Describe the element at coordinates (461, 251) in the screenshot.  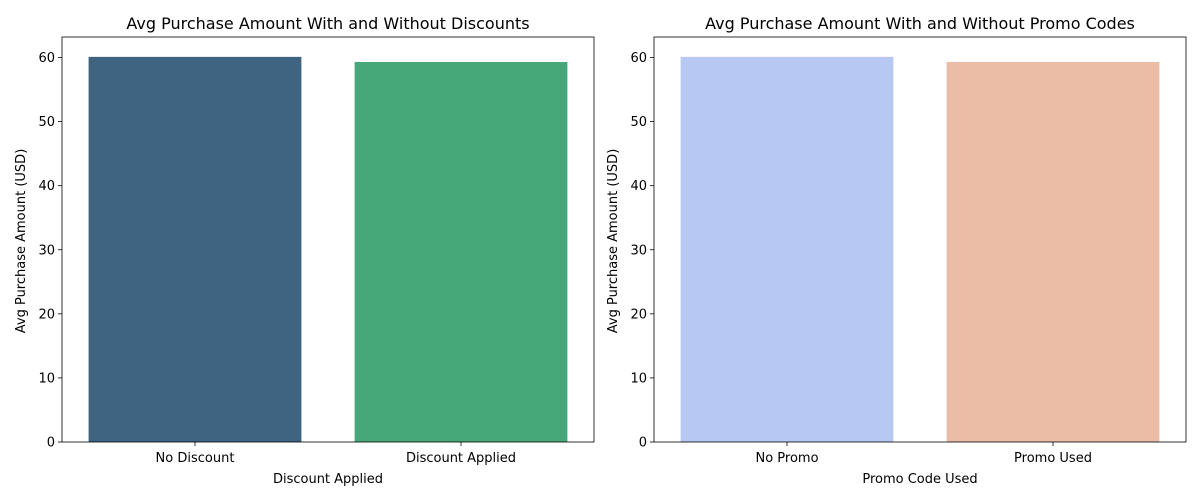
I see `bar-discount-applied` at that location.